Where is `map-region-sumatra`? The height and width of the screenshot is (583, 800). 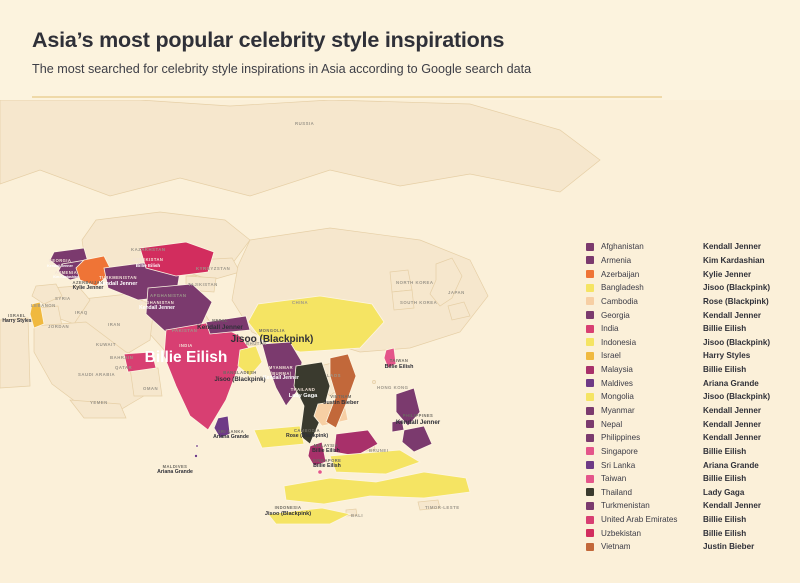 map-region-sumatra is located at coordinates (279, 437).